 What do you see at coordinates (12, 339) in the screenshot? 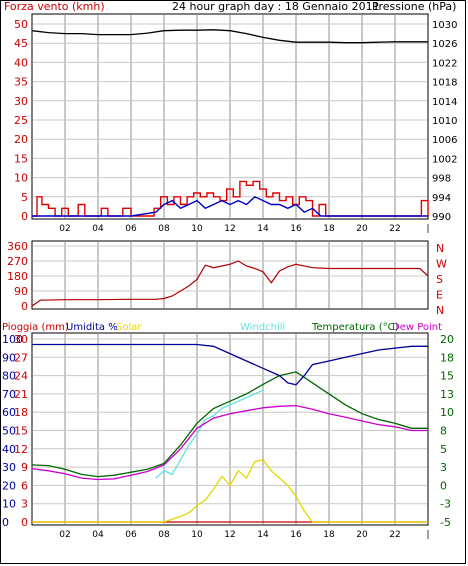
I see `y-humidity-tick-label: 100` at bounding box center [12, 339].